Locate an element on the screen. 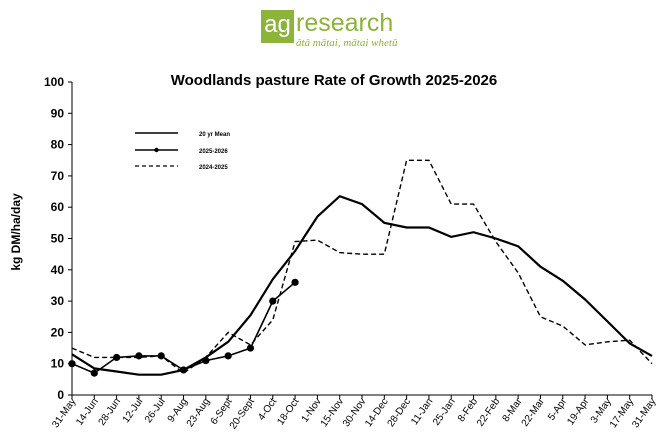 The width and height of the screenshot is (668, 441). agresearch-logo-word: research is located at coordinates (345, 23).